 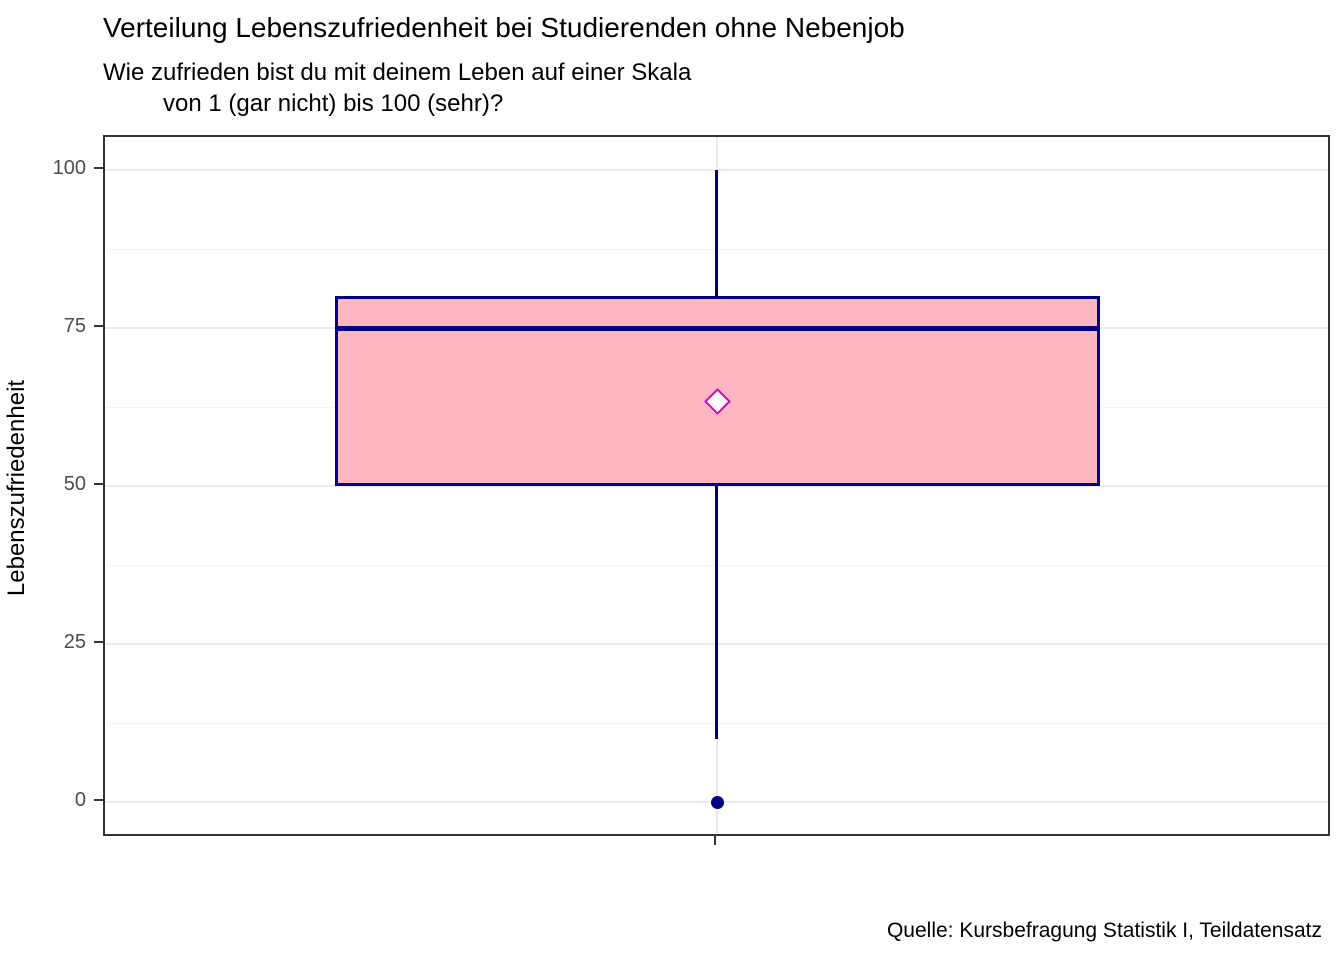 I want to click on y-tick-label: 75, so click(x=74, y=326).